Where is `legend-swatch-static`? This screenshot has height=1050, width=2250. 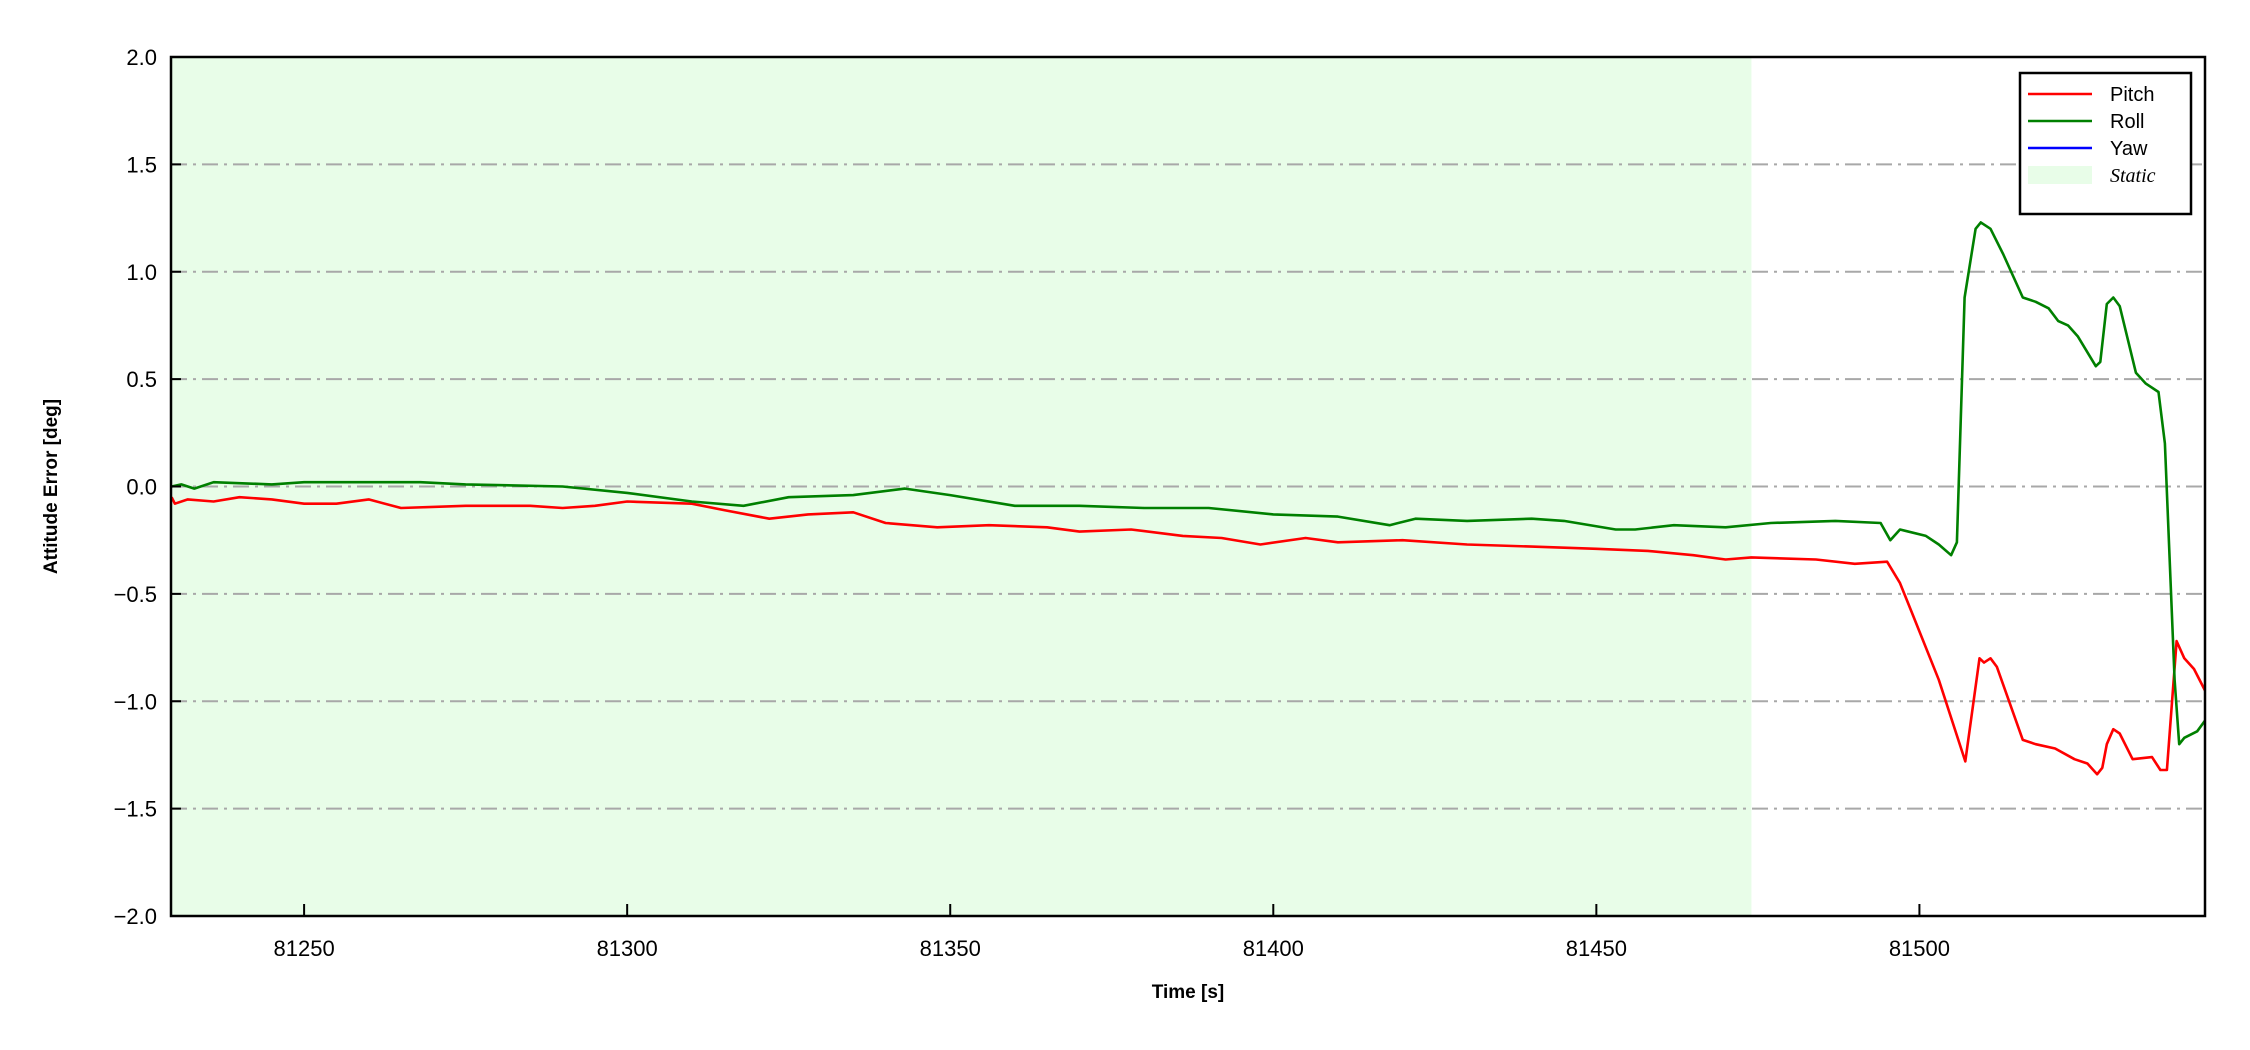 legend-swatch-static is located at coordinates (2060, 175).